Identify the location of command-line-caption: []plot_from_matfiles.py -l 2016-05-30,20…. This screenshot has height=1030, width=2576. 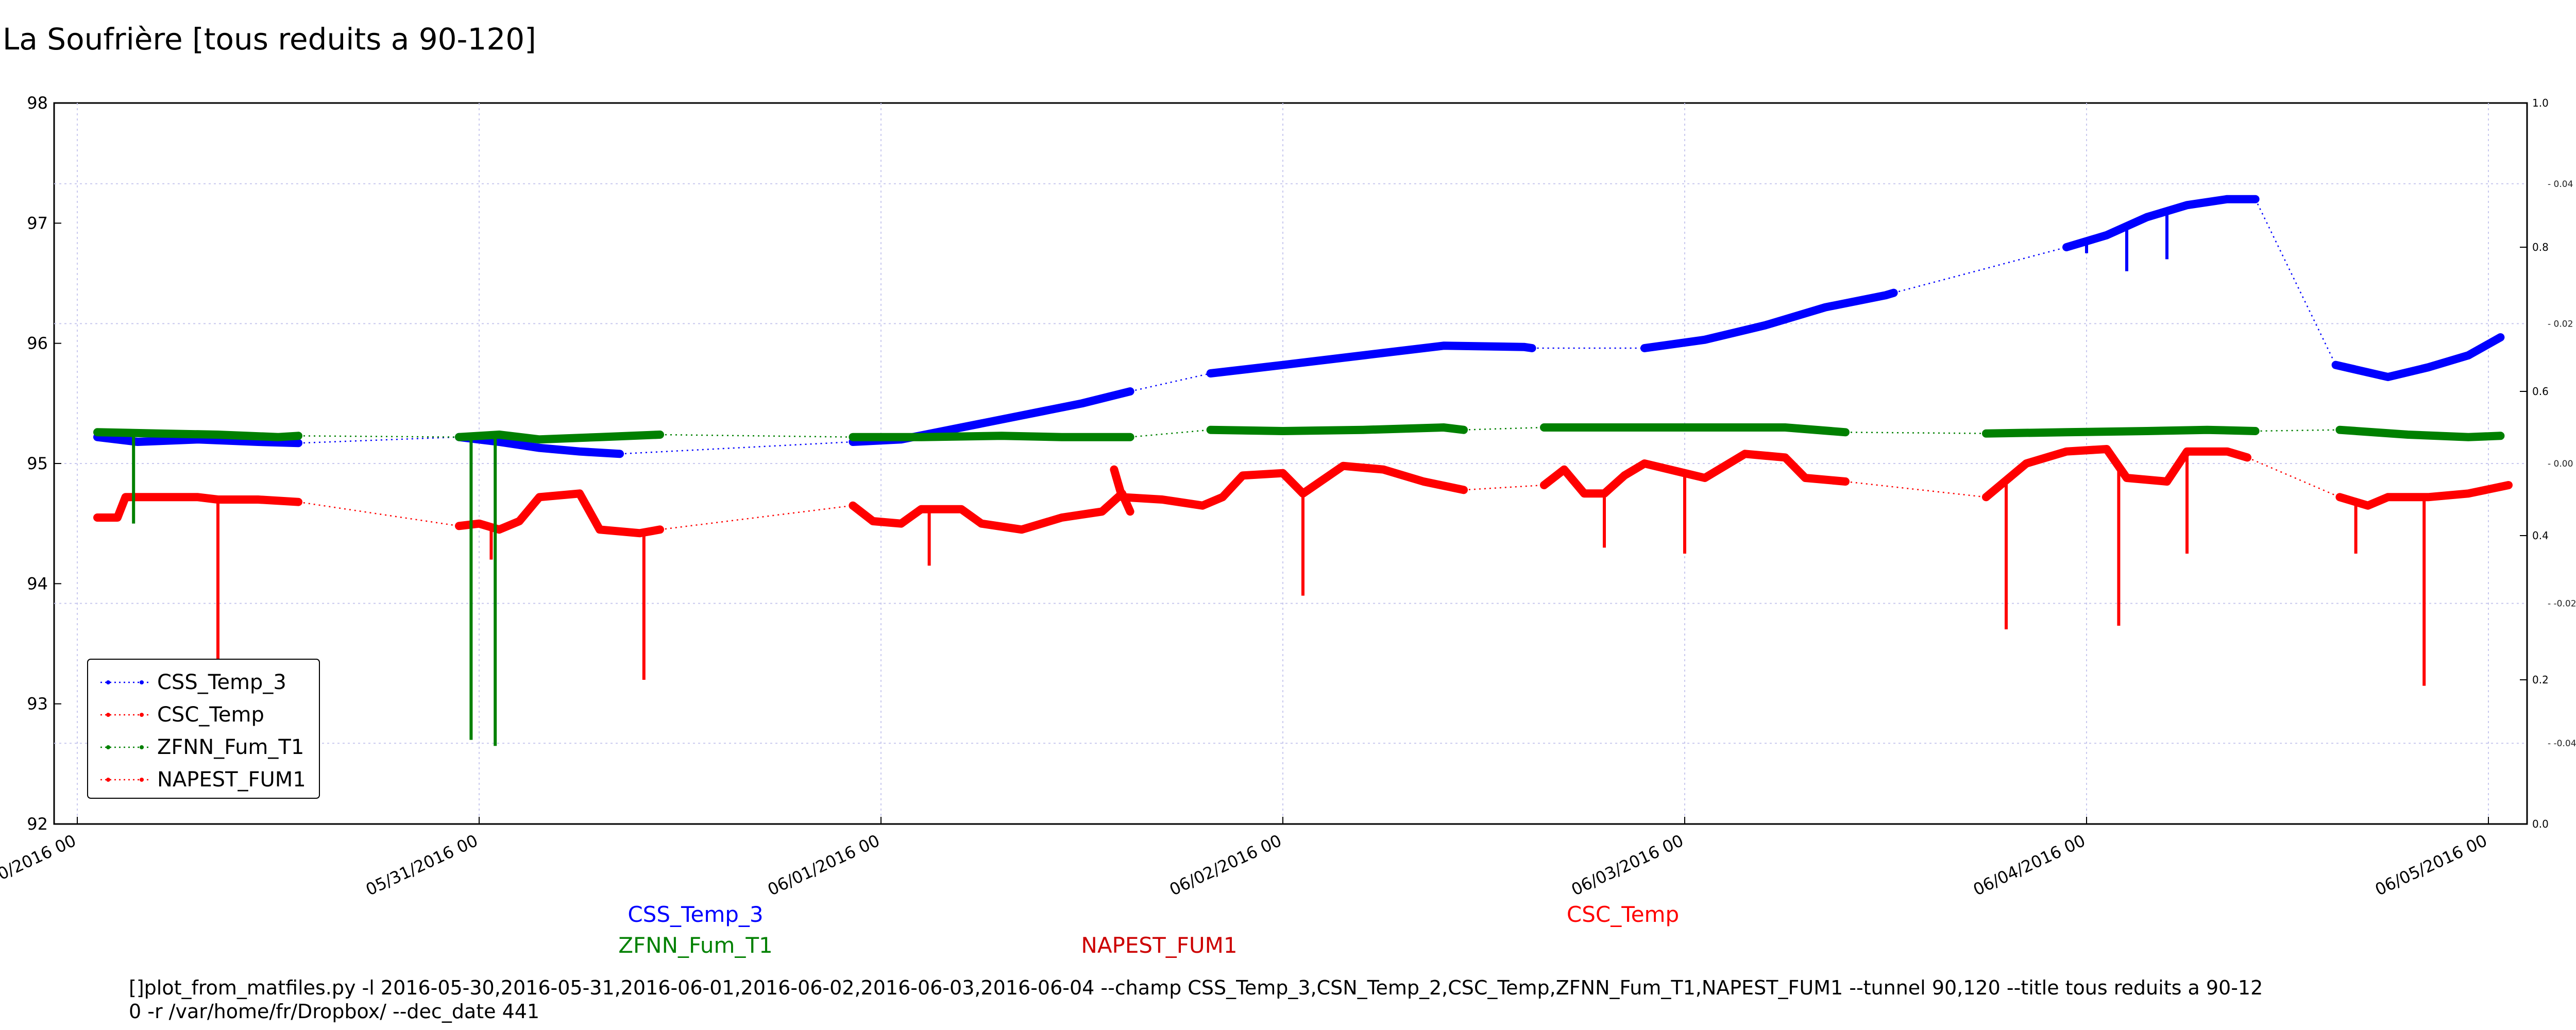
(1196, 1000).